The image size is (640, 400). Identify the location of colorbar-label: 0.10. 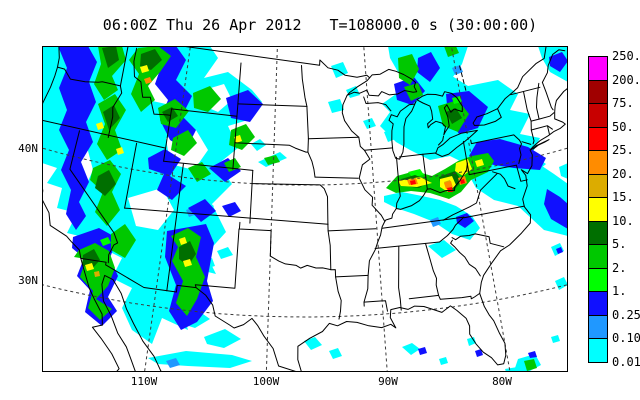
(626, 338).